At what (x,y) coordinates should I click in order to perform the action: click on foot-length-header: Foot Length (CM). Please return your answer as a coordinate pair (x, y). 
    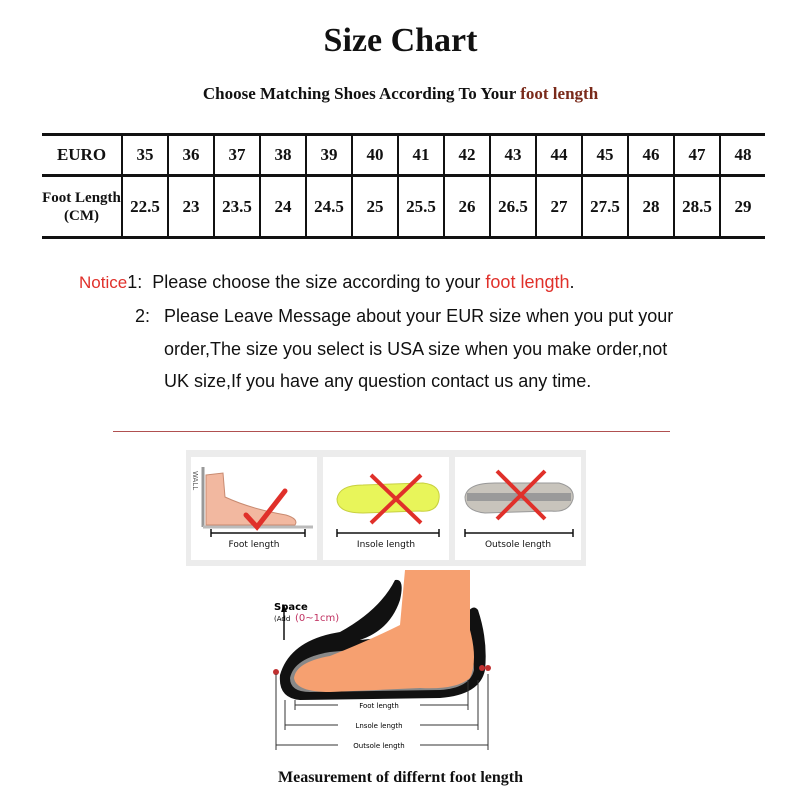
    Looking at the image, I should click on (82, 206).